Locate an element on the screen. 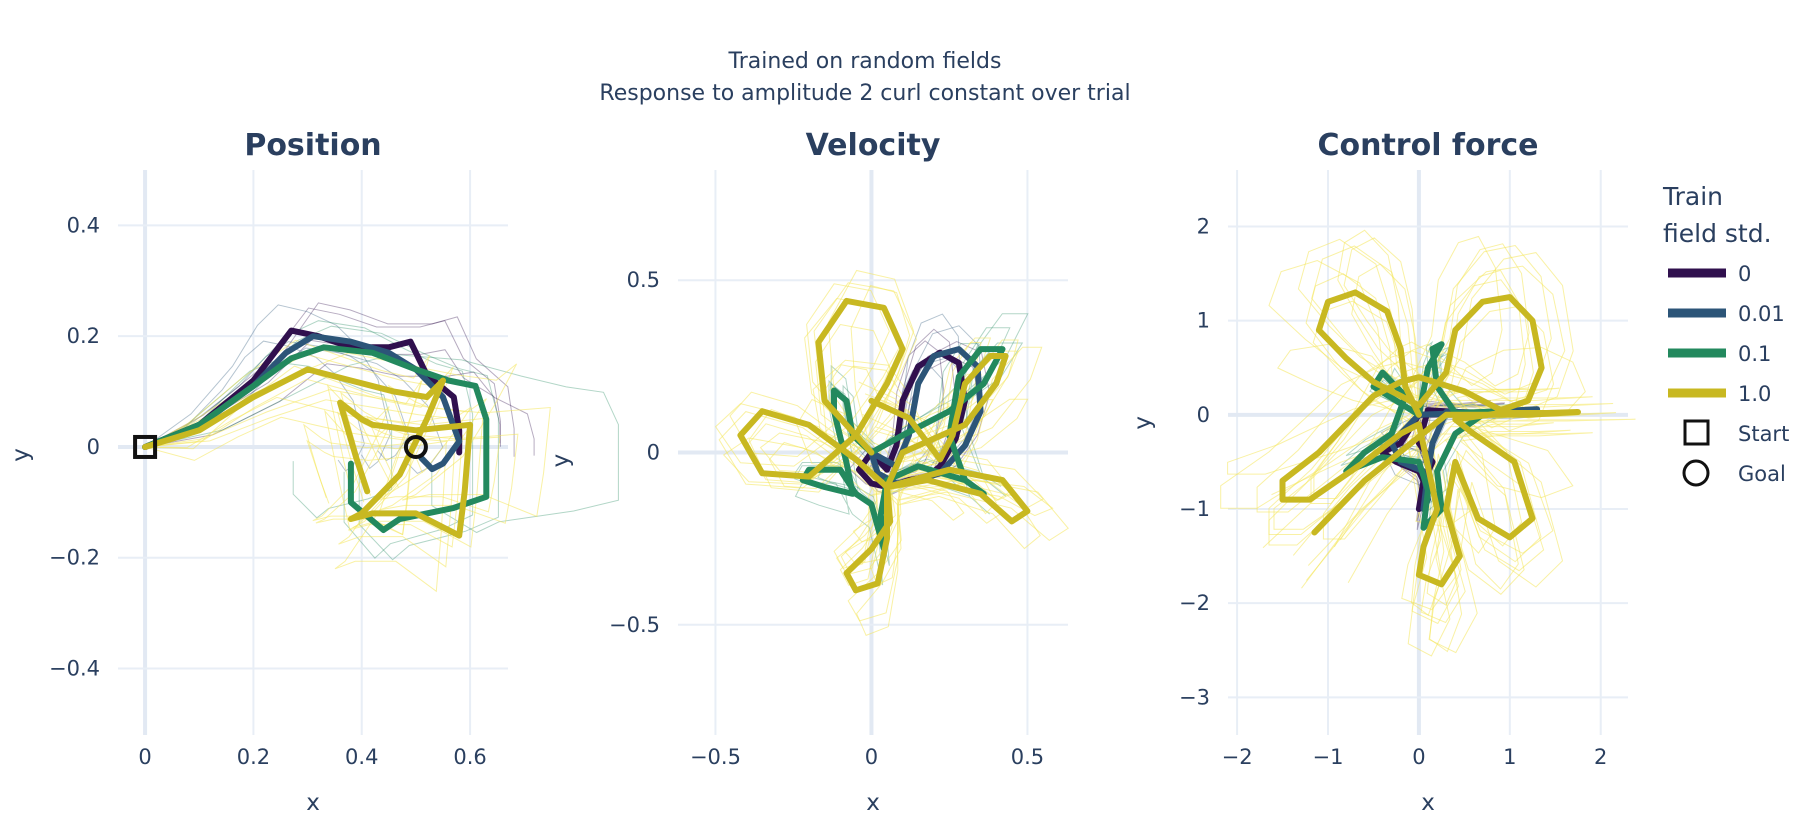 Image resolution: width=1800 pixels, height=820 pixels. y-tick-label: −0.4 is located at coordinates (74, 669).